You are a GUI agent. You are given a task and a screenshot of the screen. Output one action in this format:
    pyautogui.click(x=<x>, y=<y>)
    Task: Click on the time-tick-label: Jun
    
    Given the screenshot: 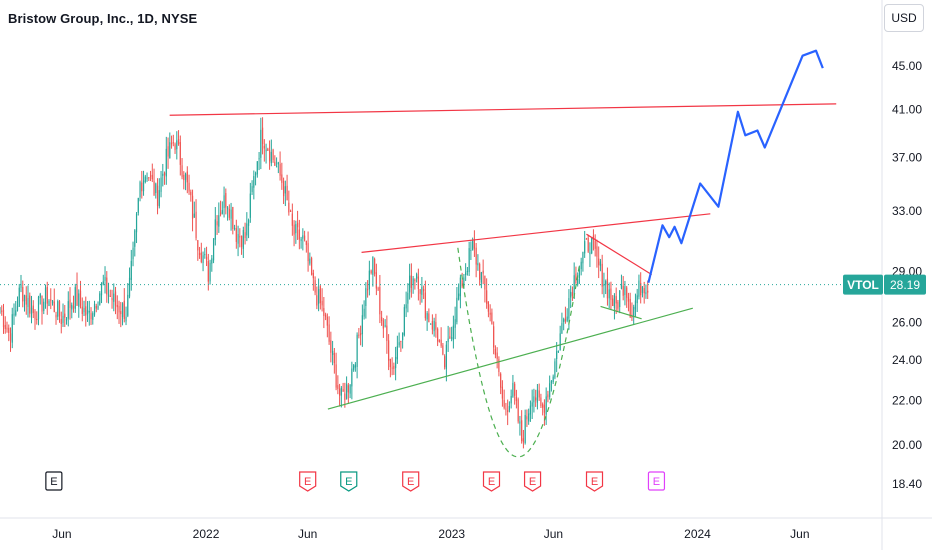 What is the action you would take?
    pyautogui.click(x=799, y=534)
    